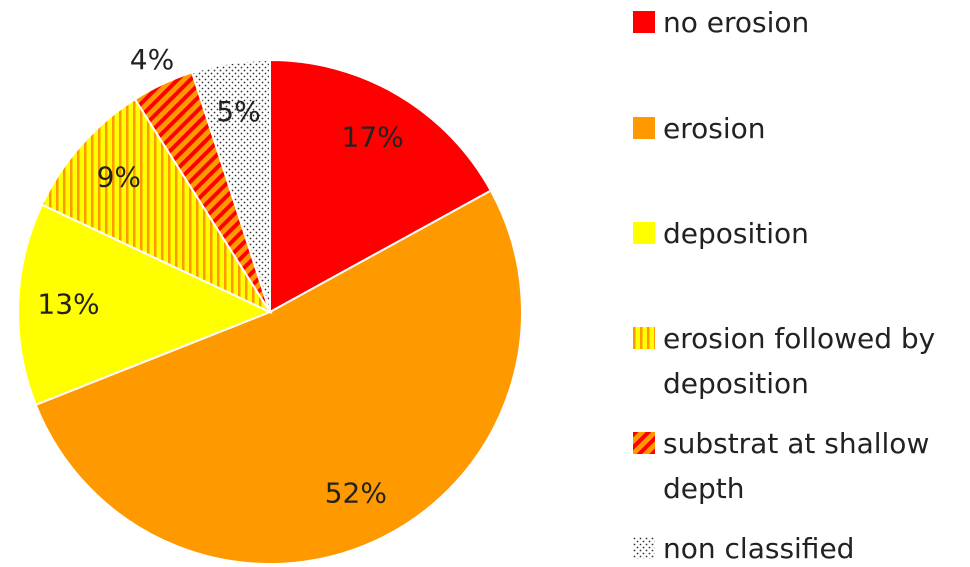  Describe the element at coordinates (68, 304) in the screenshot. I see `data-label: 13%` at that location.